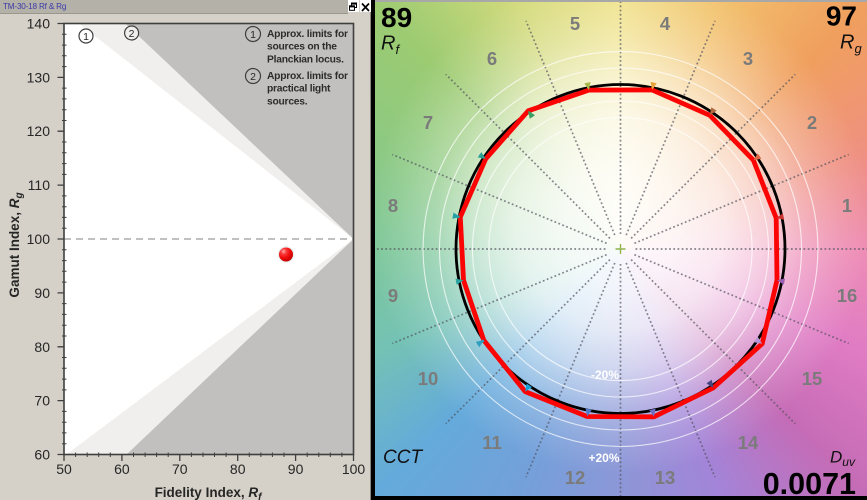 The width and height of the screenshot is (867, 500). What do you see at coordinates (841, 16) in the screenshot?
I see `svg-text: 97` at bounding box center [841, 16].